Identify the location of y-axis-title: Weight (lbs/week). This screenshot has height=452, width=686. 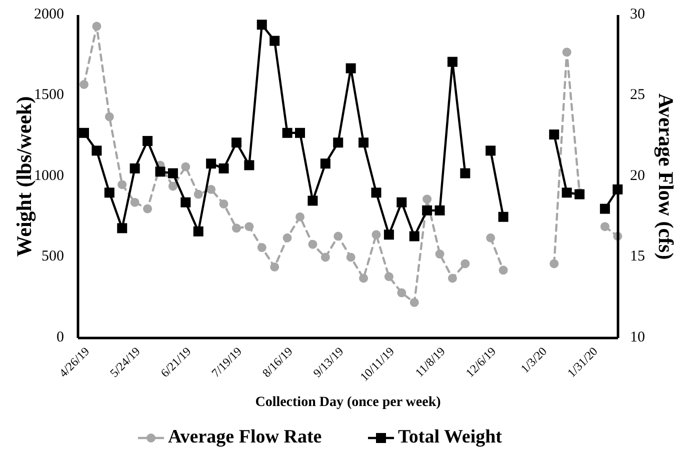
(24, 176).